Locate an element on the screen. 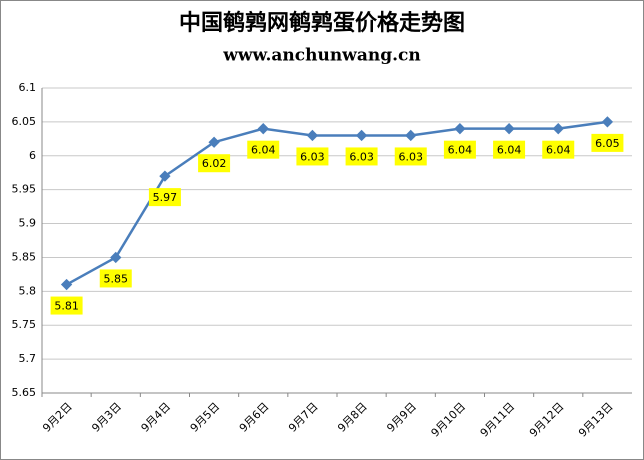  value-label: 5.85 is located at coordinates (116, 278).